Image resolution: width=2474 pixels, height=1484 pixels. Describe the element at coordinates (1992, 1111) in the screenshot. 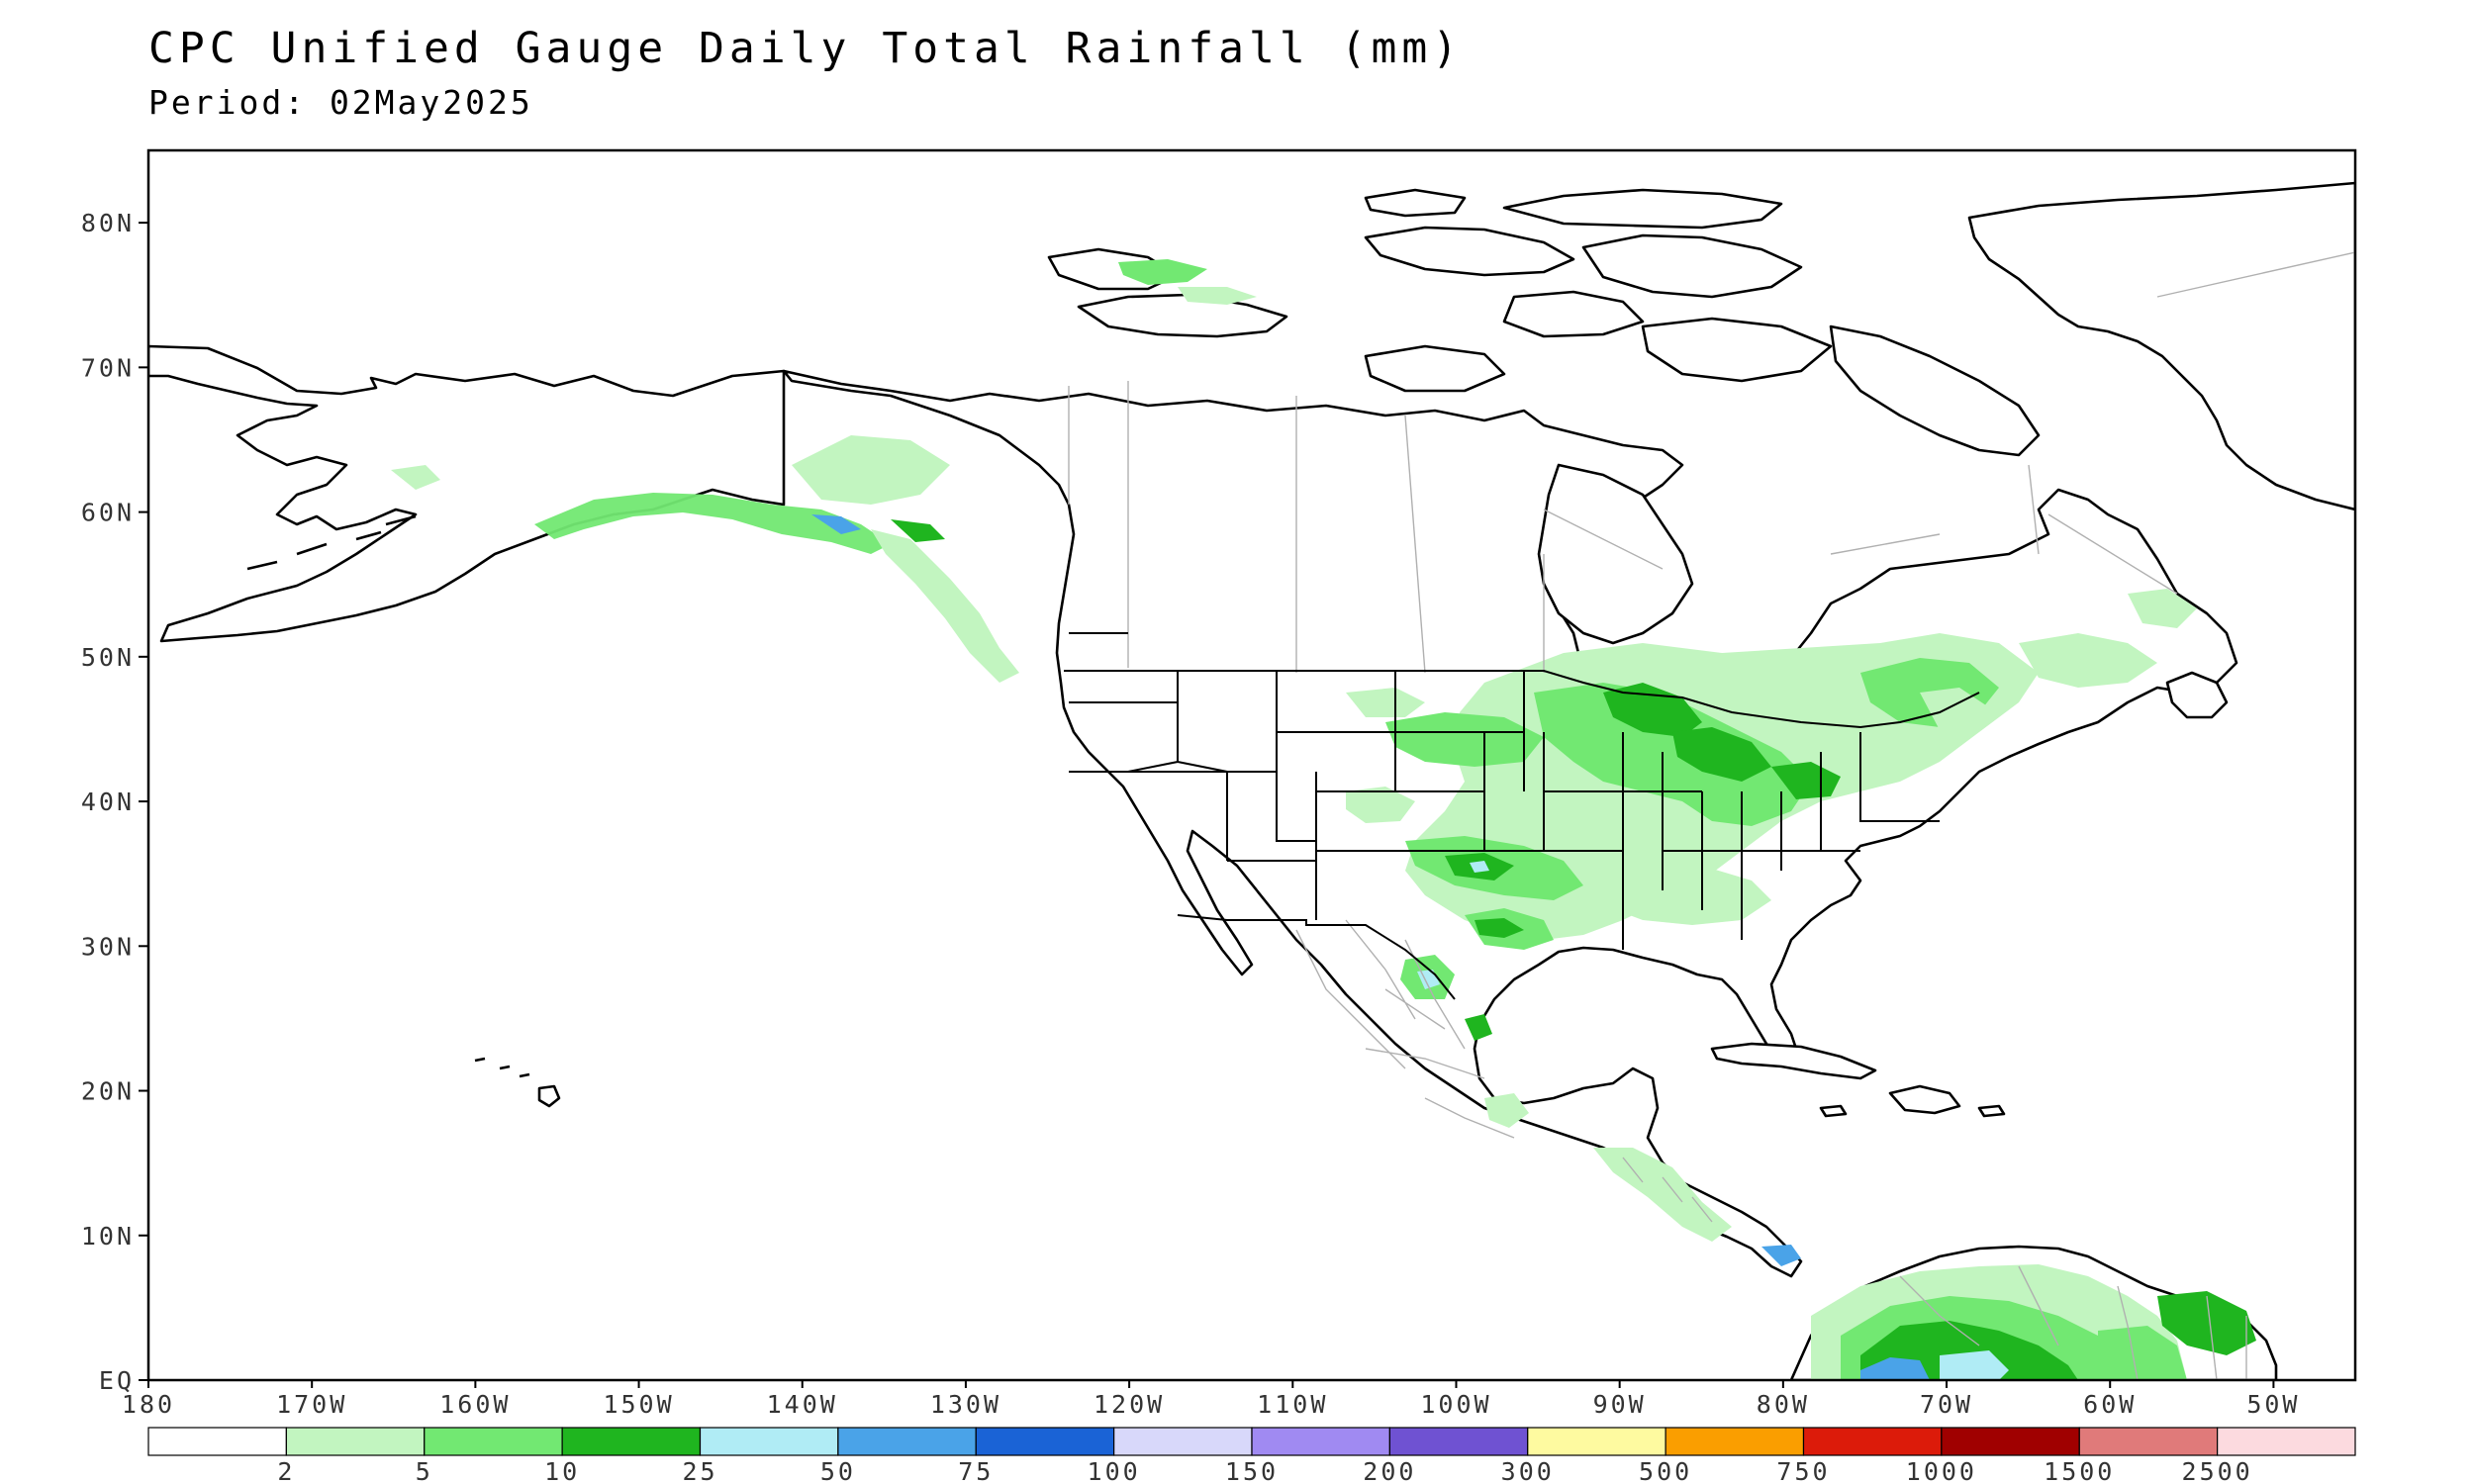

I see `puerto-rico` at that location.